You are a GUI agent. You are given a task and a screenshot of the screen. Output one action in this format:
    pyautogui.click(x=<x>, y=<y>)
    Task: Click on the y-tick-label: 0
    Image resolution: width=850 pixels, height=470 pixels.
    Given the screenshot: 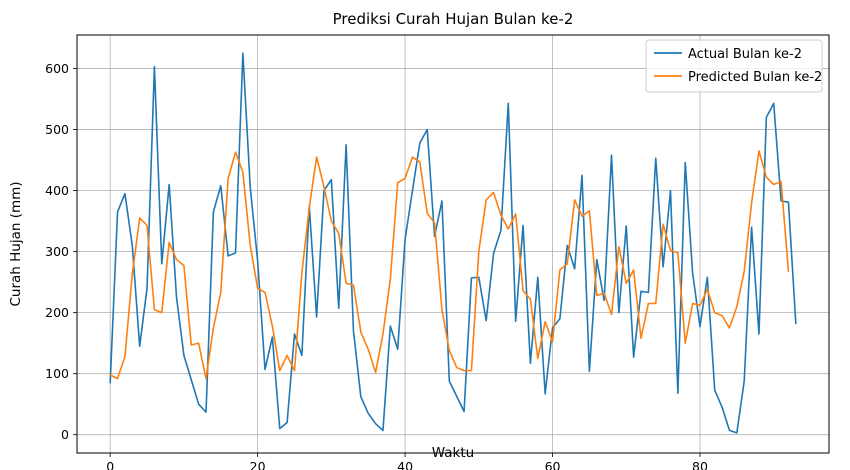 What is the action you would take?
    pyautogui.click(x=65, y=434)
    